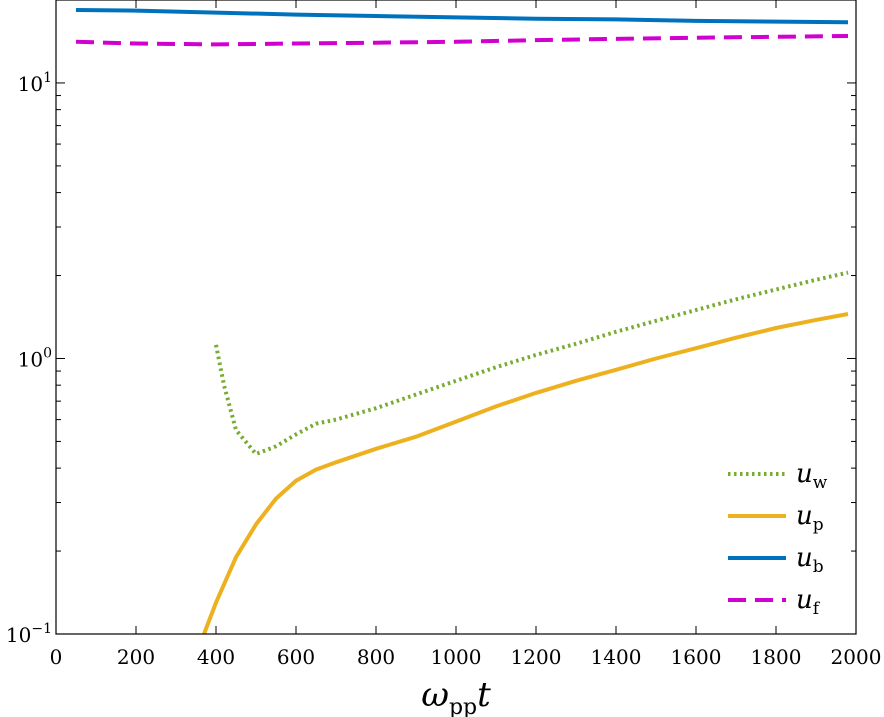 Image resolution: width=884 pixels, height=717 pixels. What do you see at coordinates (296, 657) in the screenshot?
I see `x-tick-label: 600` at bounding box center [296, 657].